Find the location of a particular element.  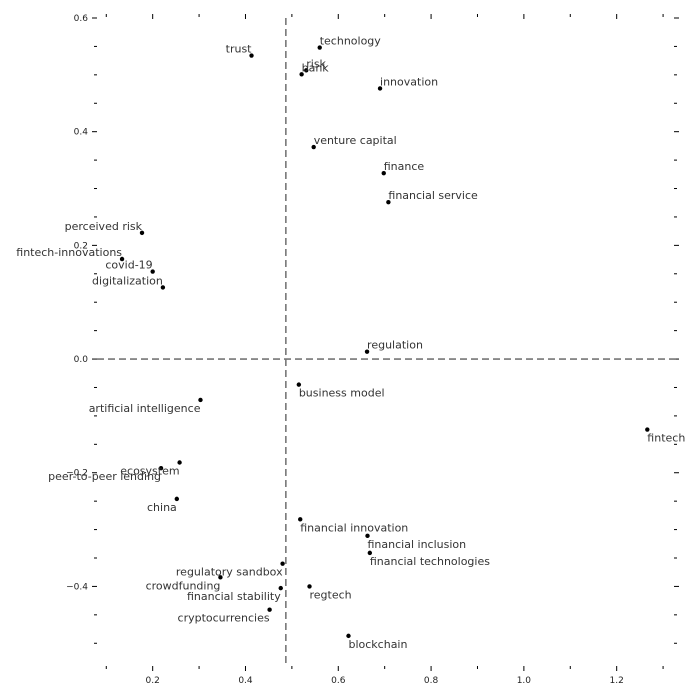

point-label: trust is located at coordinates (239, 49).